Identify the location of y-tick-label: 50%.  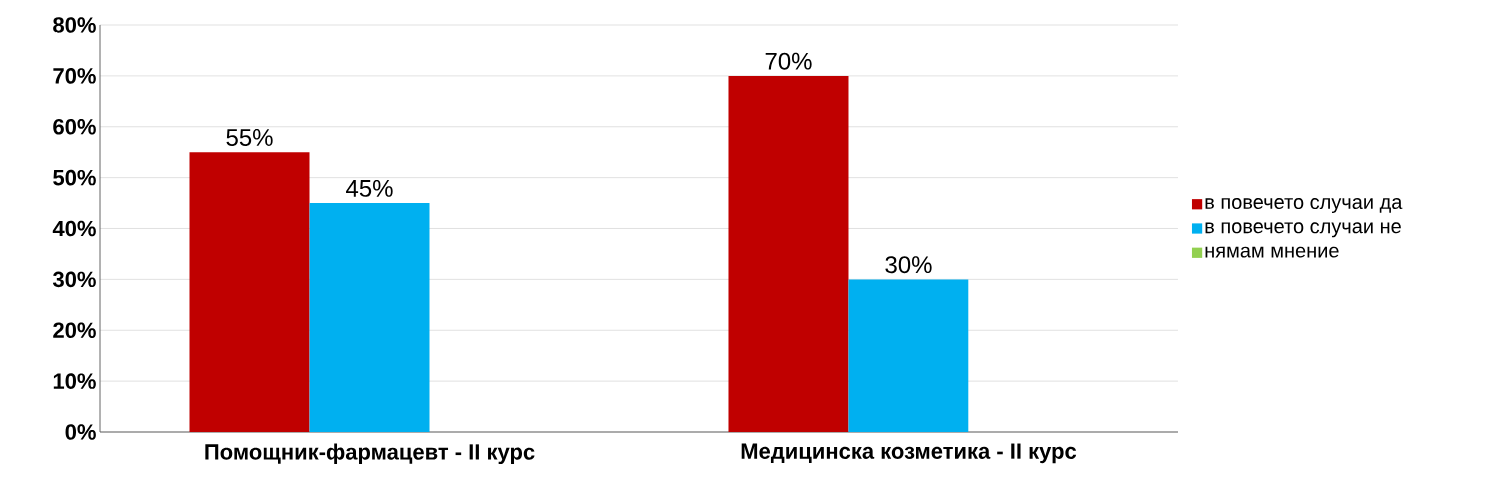
(74, 177).